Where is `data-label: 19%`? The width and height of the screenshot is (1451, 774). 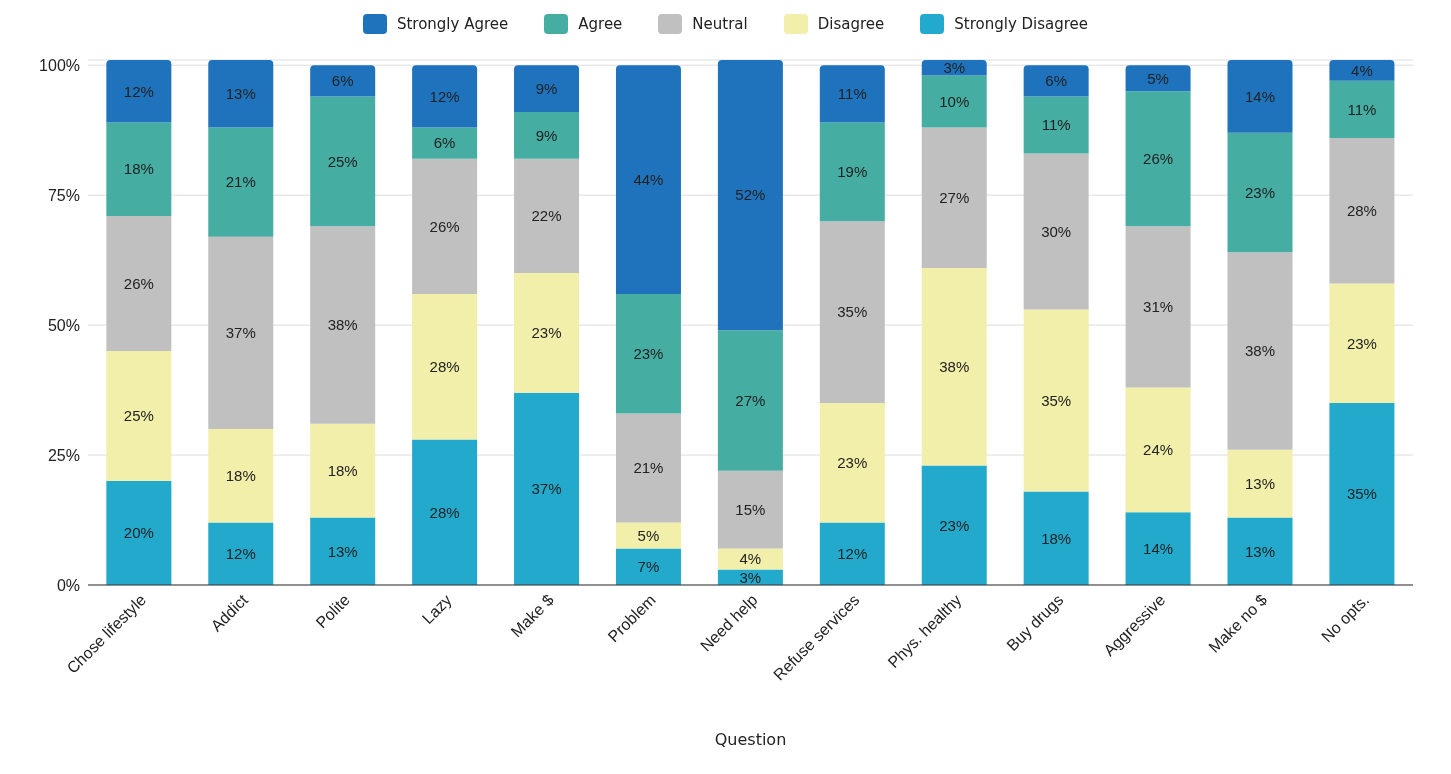 data-label: 19% is located at coordinates (852, 172).